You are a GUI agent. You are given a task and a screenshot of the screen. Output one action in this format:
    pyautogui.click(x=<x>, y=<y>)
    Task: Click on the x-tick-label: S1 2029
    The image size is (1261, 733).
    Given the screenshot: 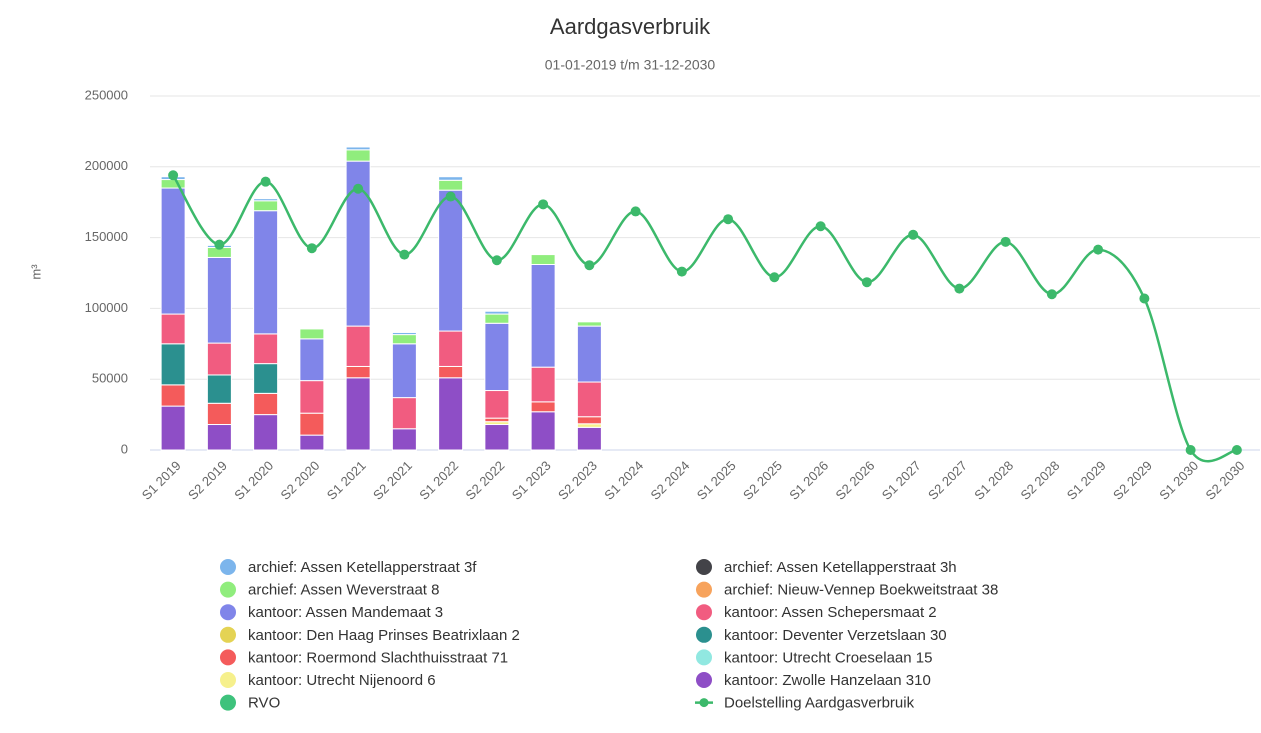 What is the action you would take?
    pyautogui.click(x=1086, y=480)
    